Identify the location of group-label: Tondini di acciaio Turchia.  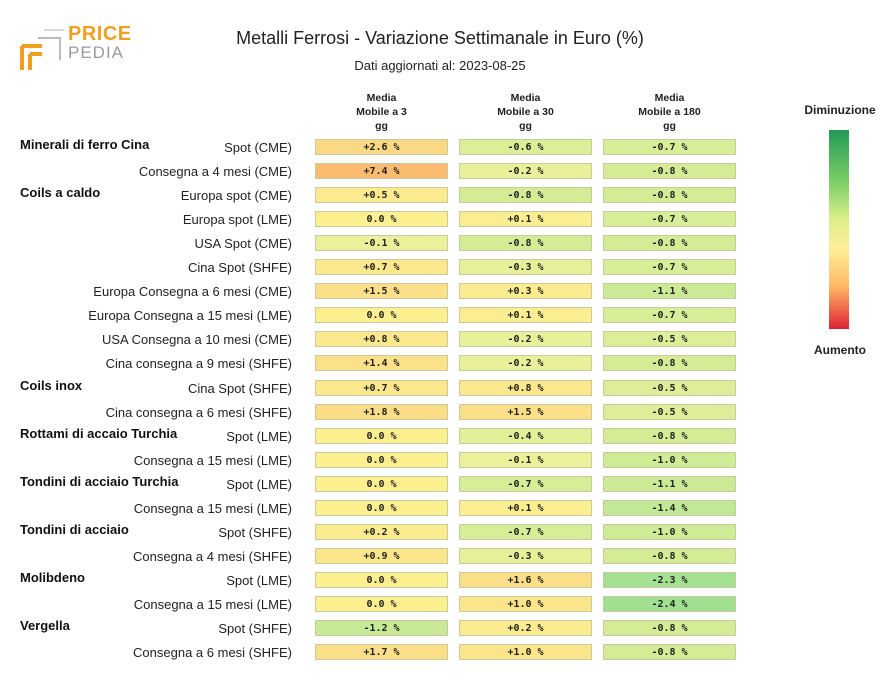
(99, 481).